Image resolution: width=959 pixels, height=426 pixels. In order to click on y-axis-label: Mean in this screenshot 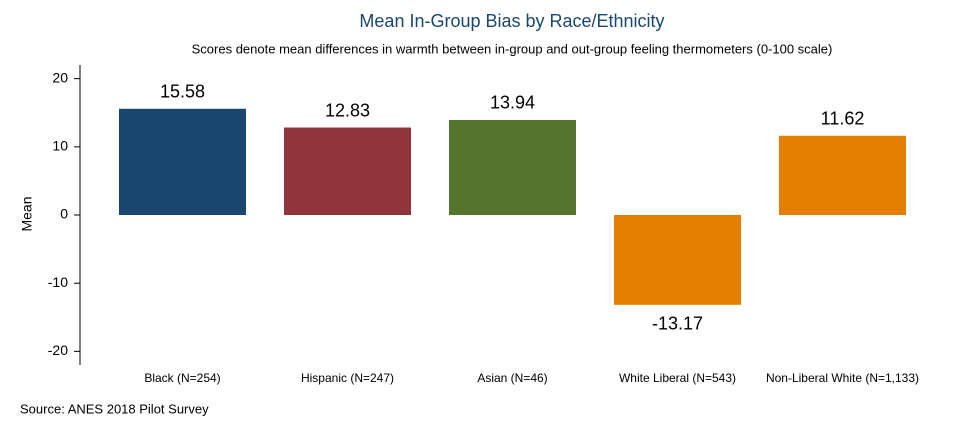, I will do `click(27, 213)`.